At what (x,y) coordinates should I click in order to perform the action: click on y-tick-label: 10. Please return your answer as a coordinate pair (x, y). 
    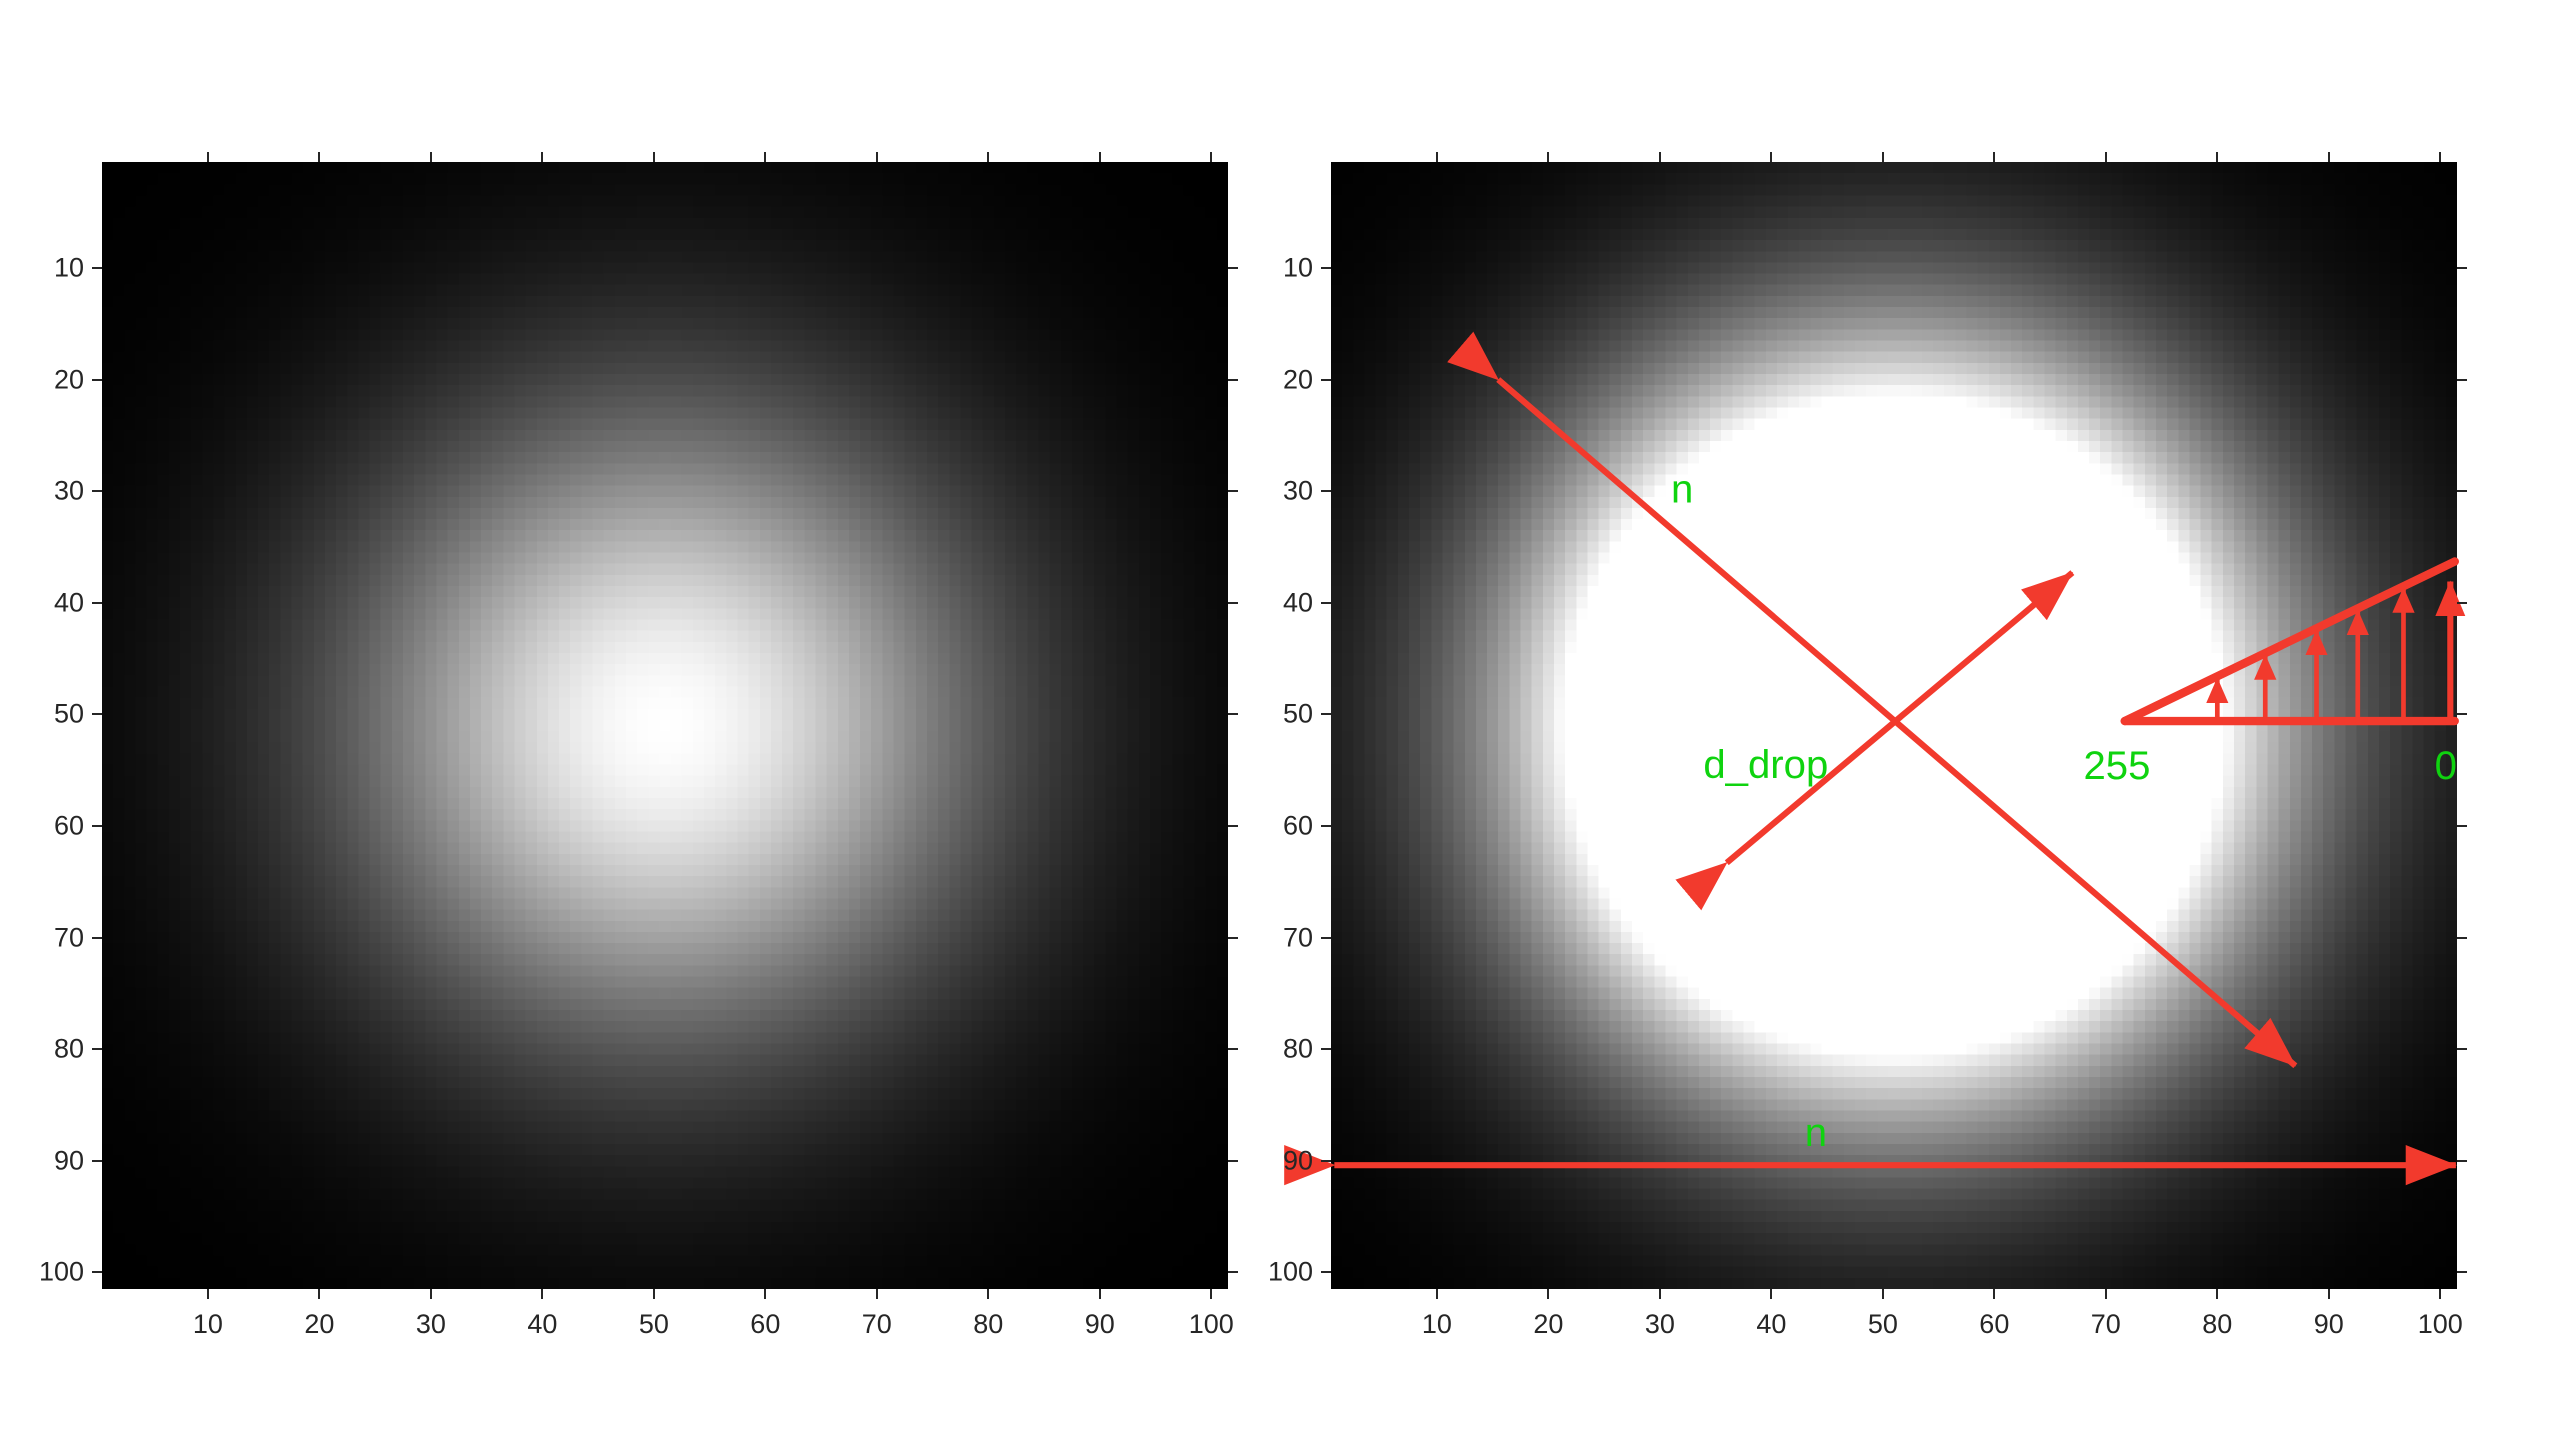
    Looking at the image, I should click on (68, 267).